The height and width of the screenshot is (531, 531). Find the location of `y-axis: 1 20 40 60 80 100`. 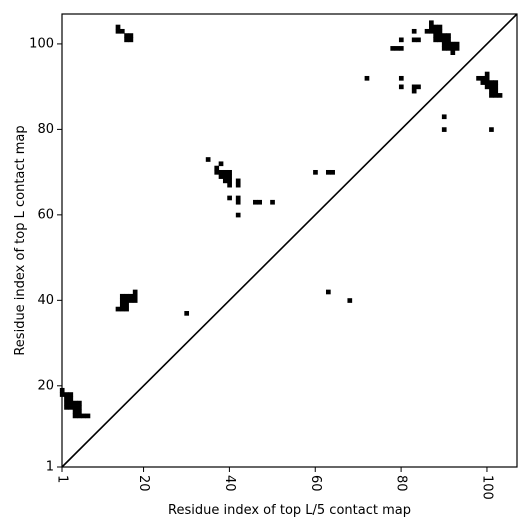

y-axis: 1 20 40 60 80 100 is located at coordinates (45, 255).